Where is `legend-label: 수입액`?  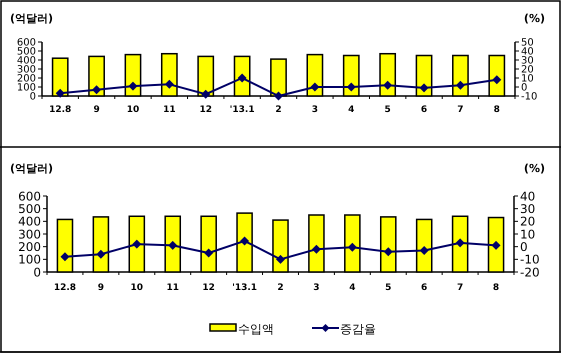 legend-label: 수입액 is located at coordinates (256, 329).